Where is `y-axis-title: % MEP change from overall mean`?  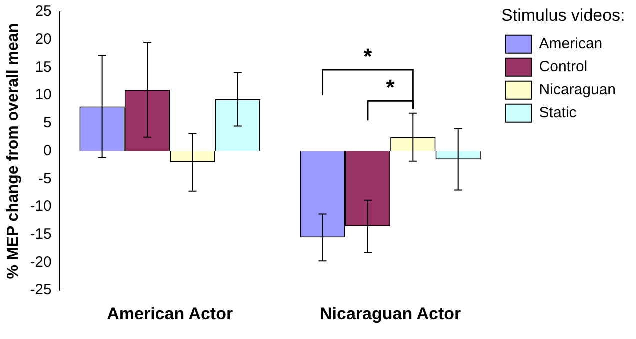
y-axis-title: % MEP change from overall mean is located at coordinates (13, 151).